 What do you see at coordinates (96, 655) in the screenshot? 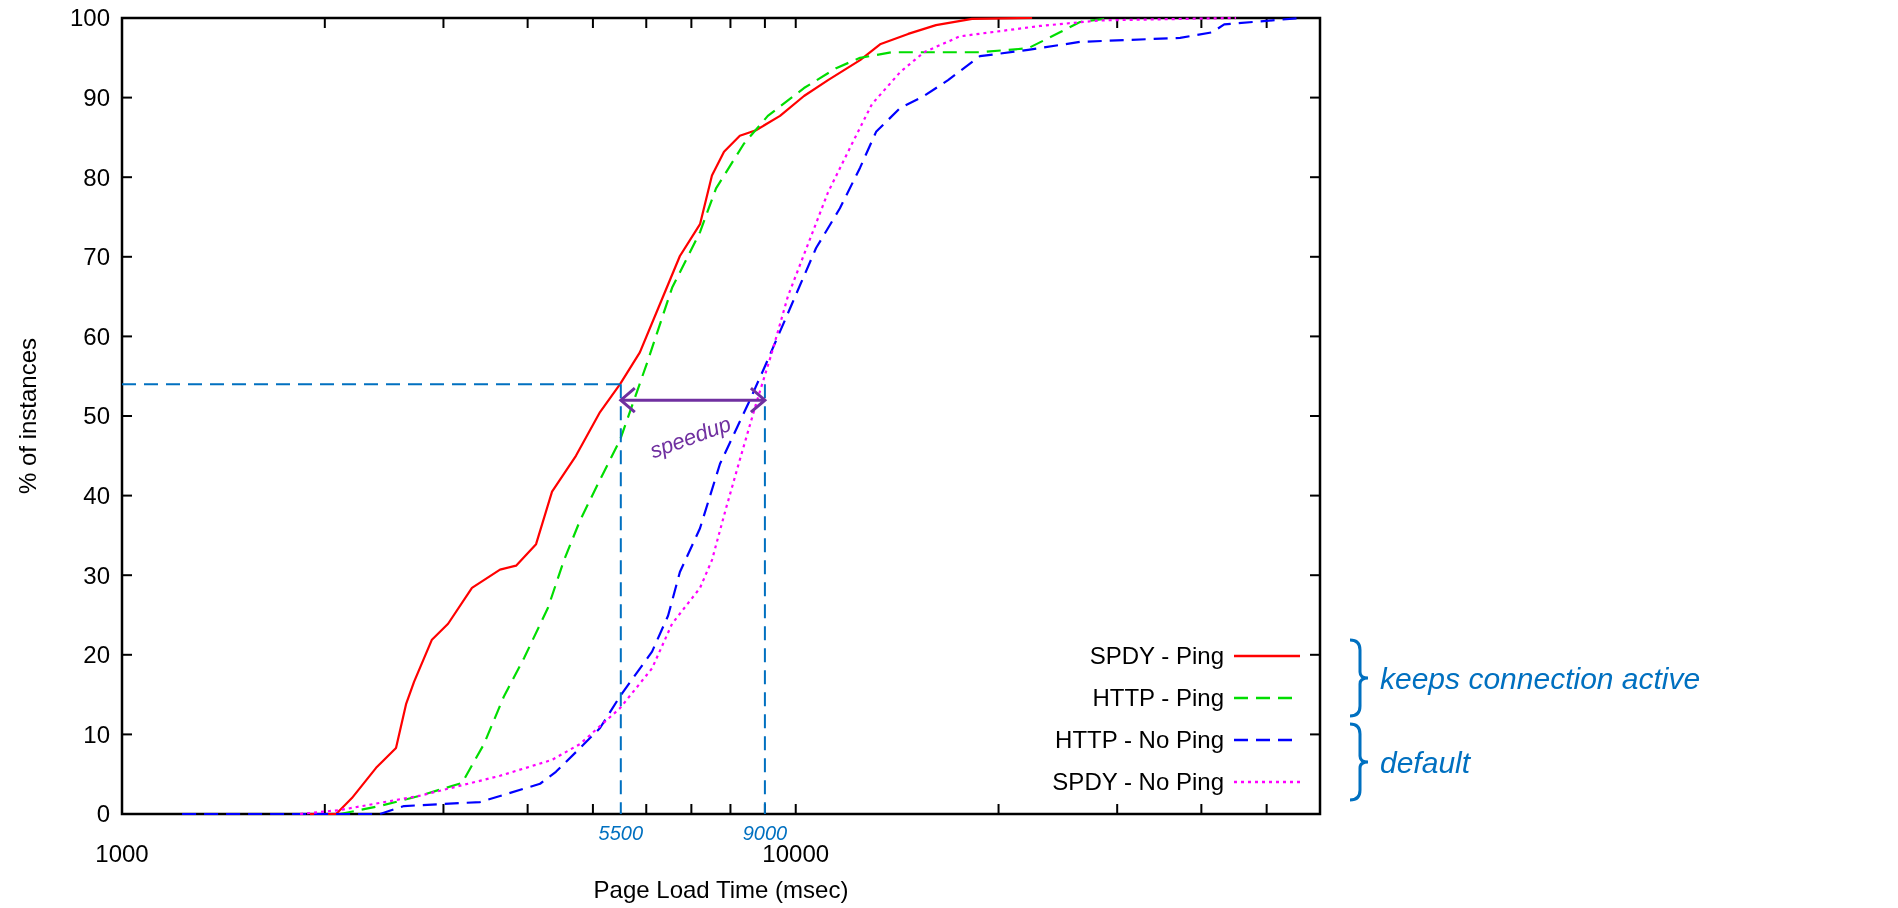
I see `y-tick-label: 20` at bounding box center [96, 655].